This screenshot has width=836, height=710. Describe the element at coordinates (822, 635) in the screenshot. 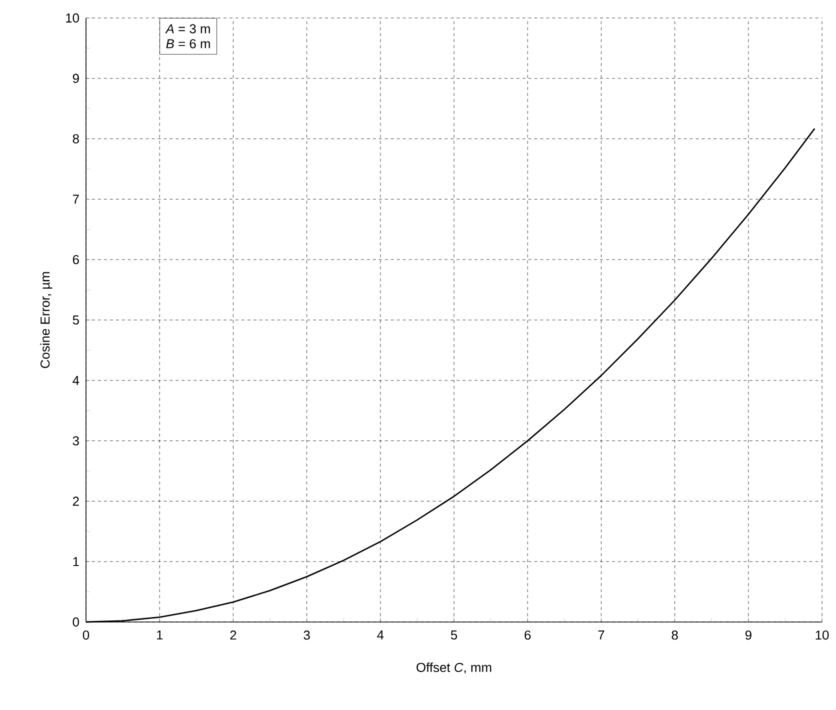

I see `x-tick-label: 10` at that location.